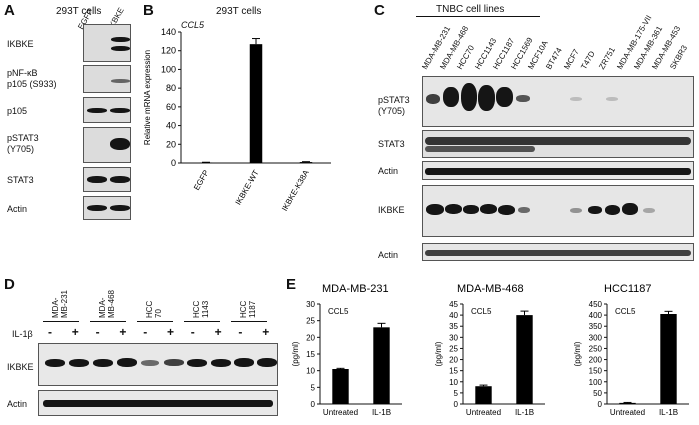 The width and height of the screenshot is (699, 425). What do you see at coordinates (355, 289) in the screenshot?
I see `chart-title: MDA-MB-231` at bounding box center [355, 289].